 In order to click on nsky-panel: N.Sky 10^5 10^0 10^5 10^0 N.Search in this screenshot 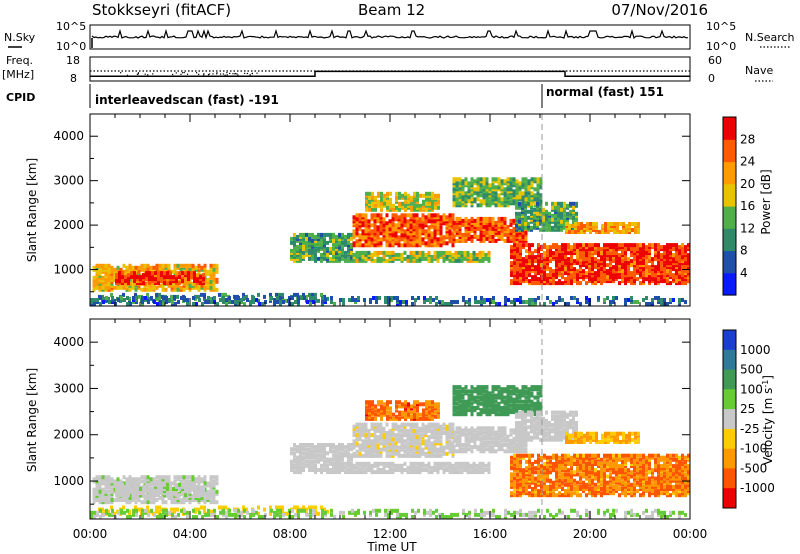, I will do `click(399, 36)`.